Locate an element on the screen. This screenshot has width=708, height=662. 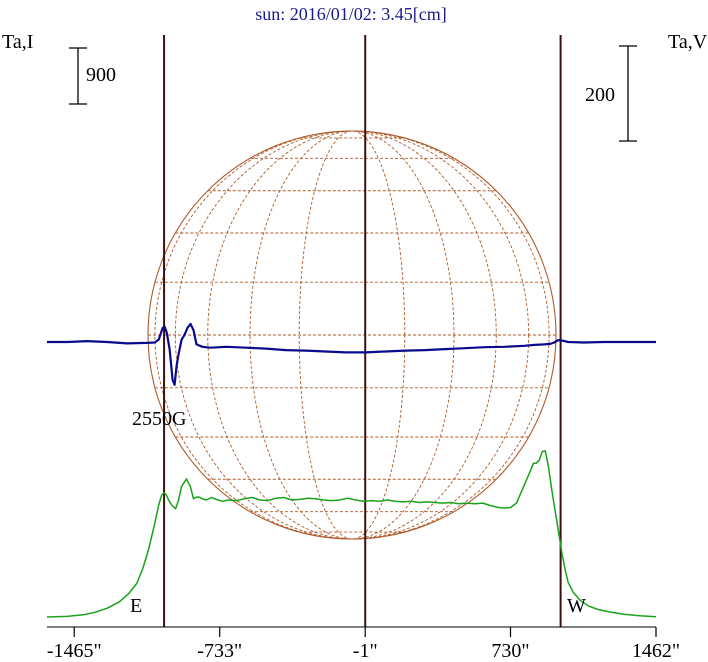
chart-title: sun: 2016/01/02: 3.45[cm] is located at coordinates (351, 14).